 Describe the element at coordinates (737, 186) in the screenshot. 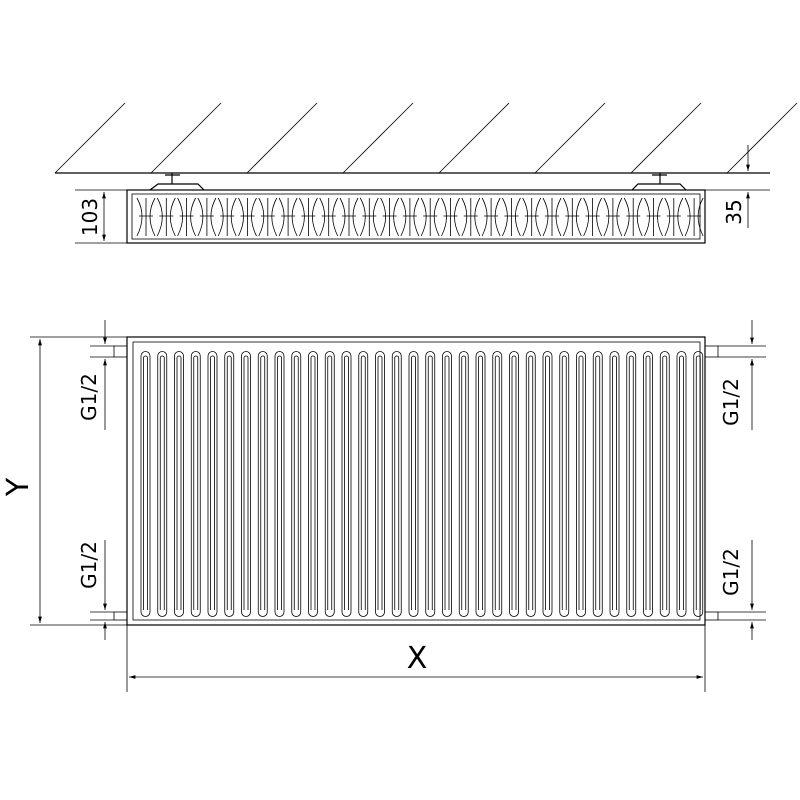

I see `wall-gap-dimension: 35` at that location.